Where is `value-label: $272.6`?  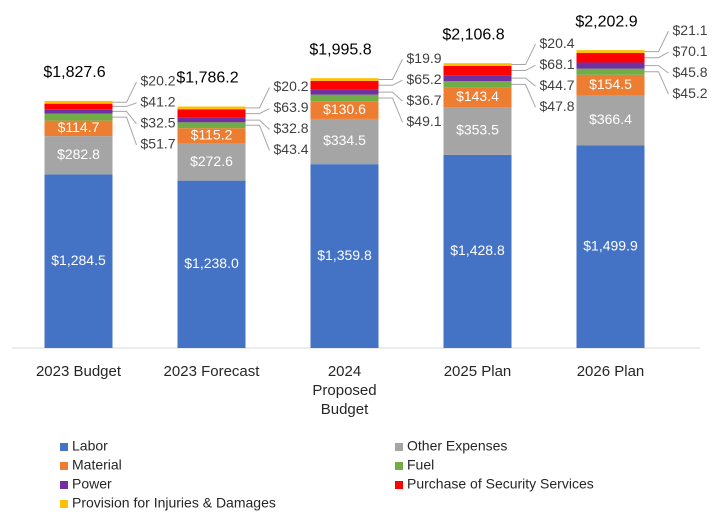
value-label: $272.6 is located at coordinates (211, 161).